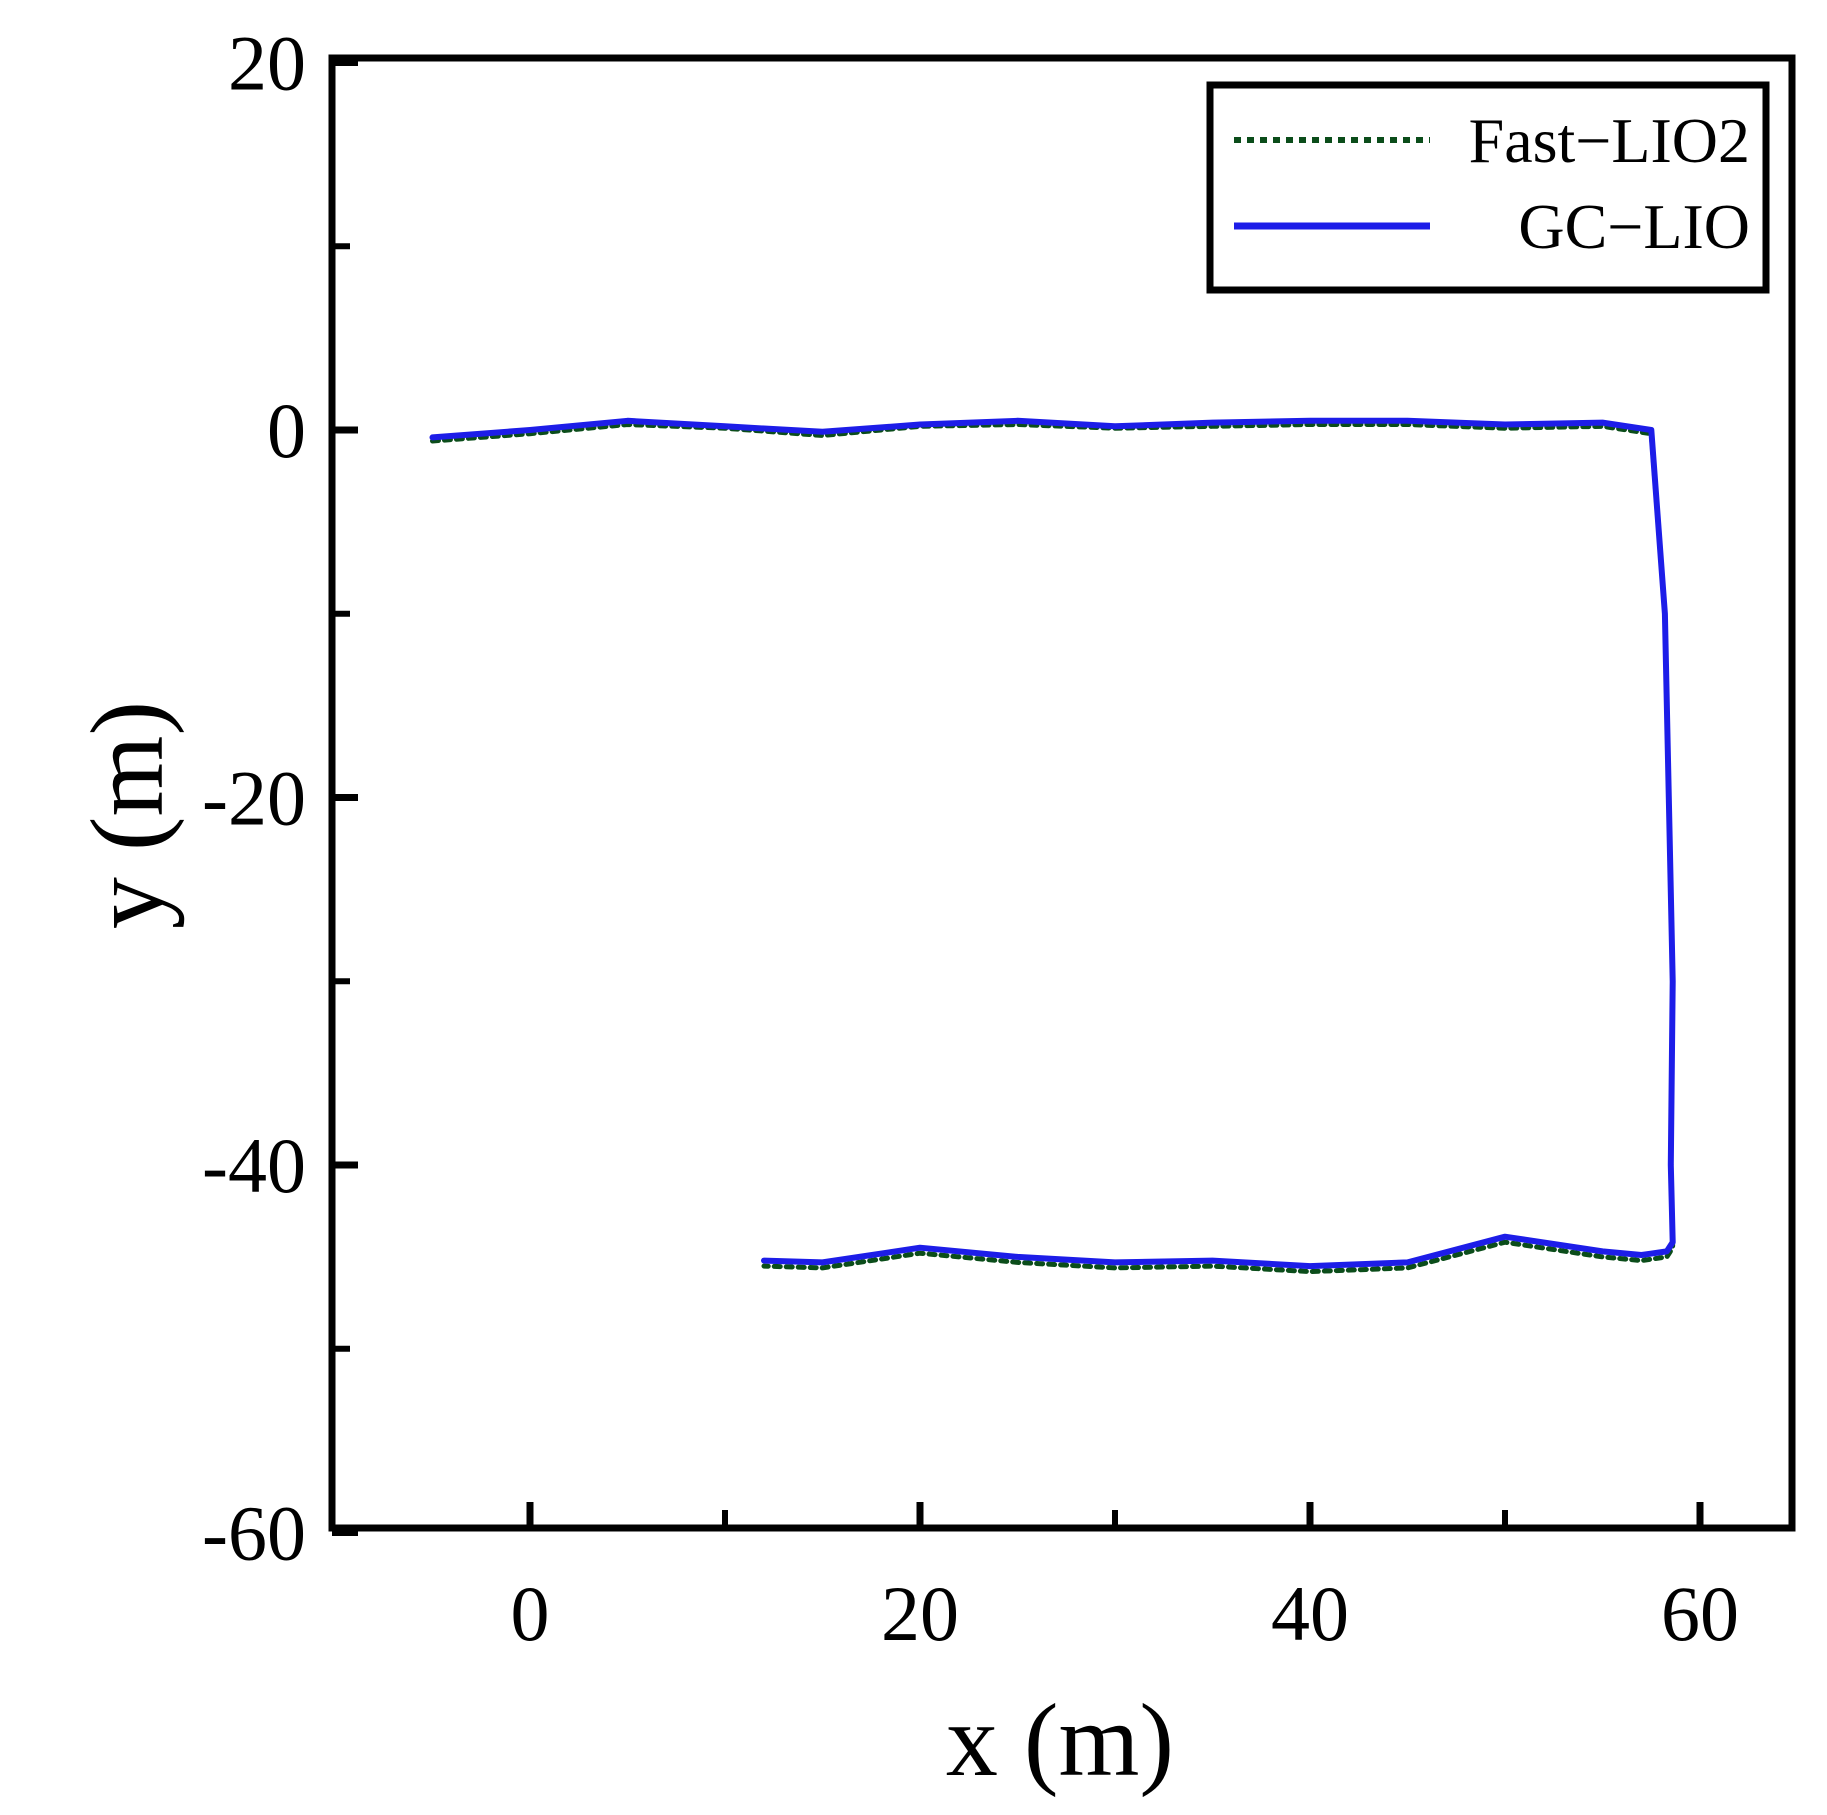  I want to click on y-axis-label: y (m), so click(127, 815).